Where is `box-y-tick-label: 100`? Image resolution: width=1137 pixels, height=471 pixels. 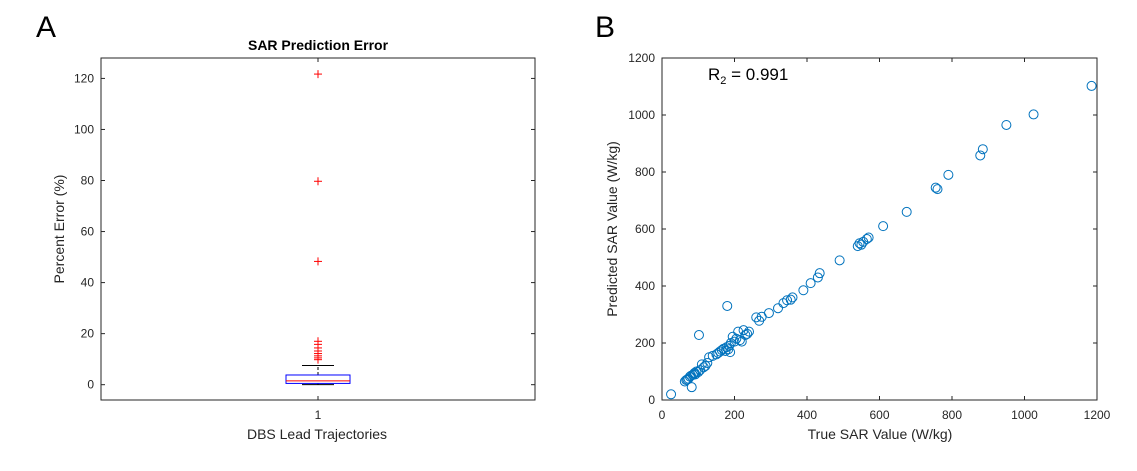
box-y-tick-label: 100 is located at coordinates (84, 129).